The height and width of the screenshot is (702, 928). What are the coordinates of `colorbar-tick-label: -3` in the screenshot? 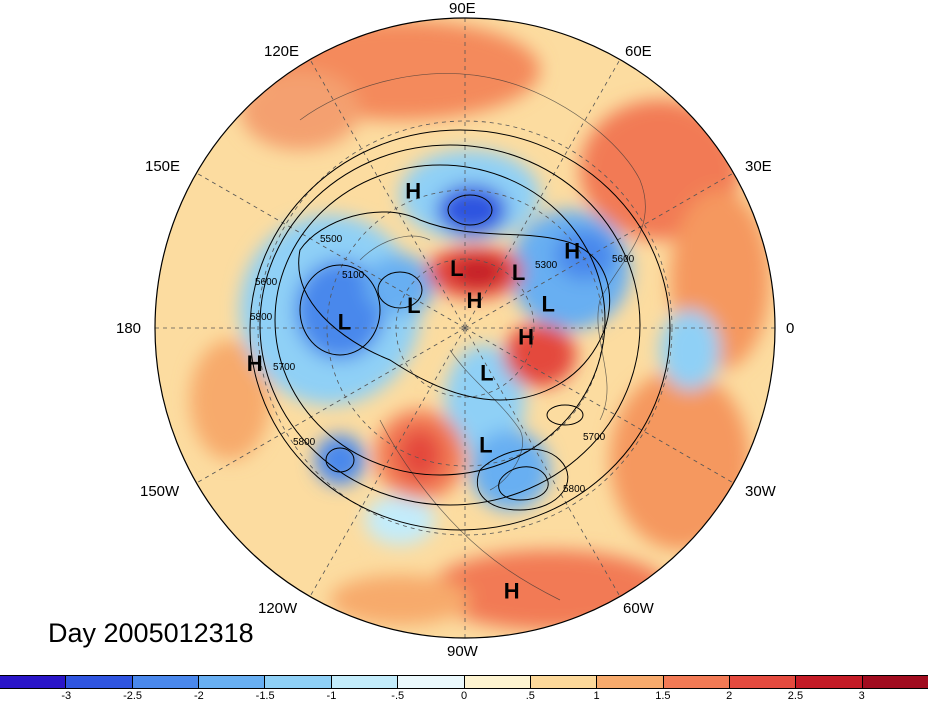 It's located at (66, 696).